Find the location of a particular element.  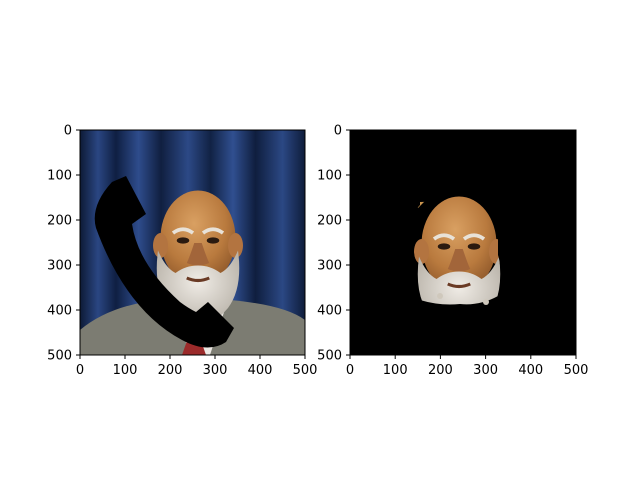

right-y-tick-label-3: 300 is located at coordinates (329, 266).